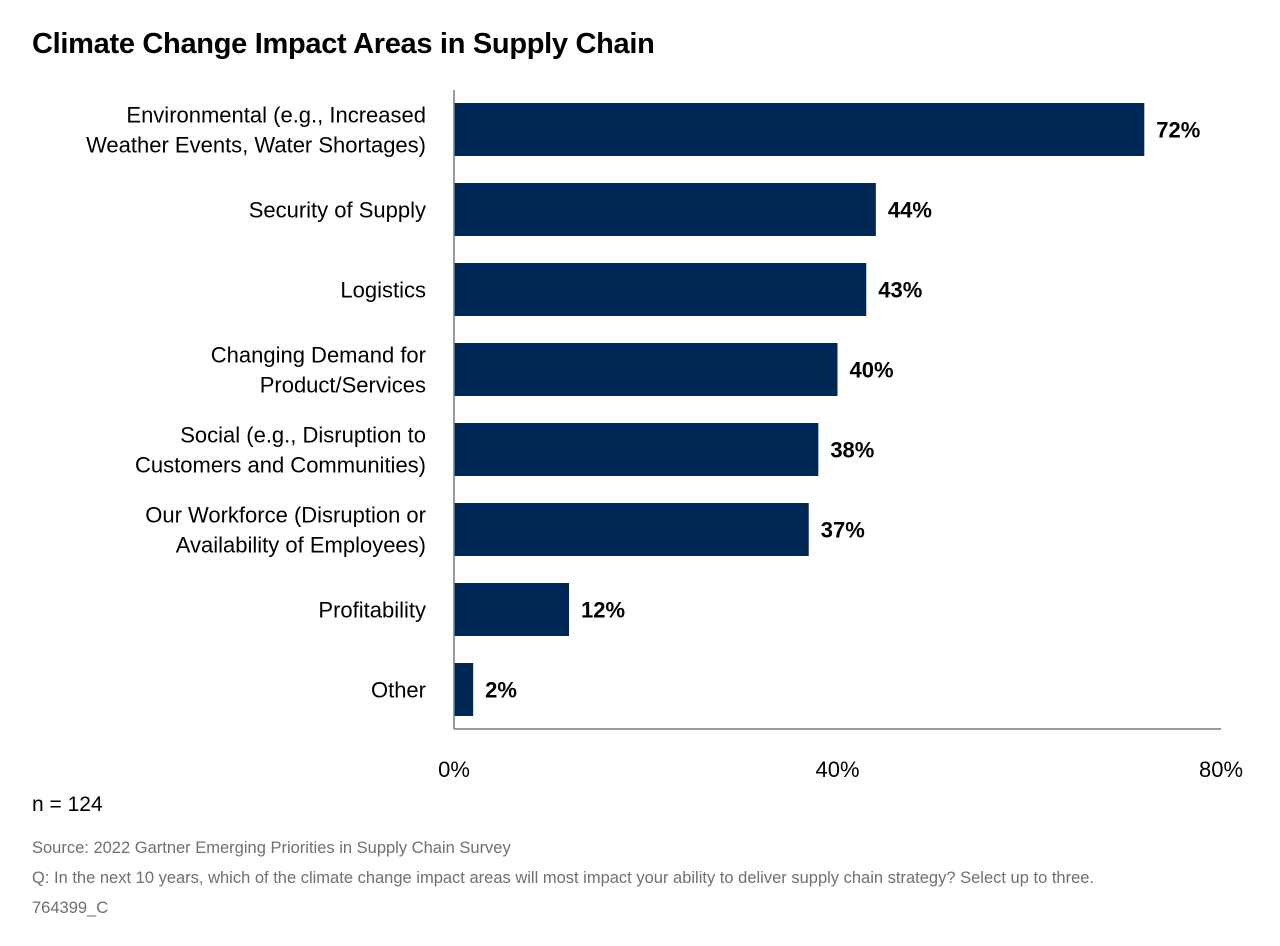 The height and width of the screenshot is (946, 1280). I want to click on x-tick-label: 0%, so click(454, 769).